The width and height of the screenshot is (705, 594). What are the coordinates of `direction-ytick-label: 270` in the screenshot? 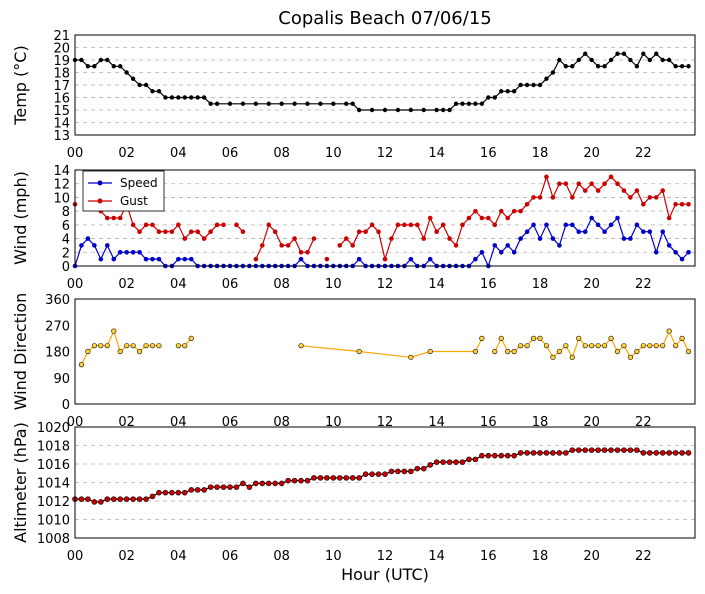 It's located at (57, 326).